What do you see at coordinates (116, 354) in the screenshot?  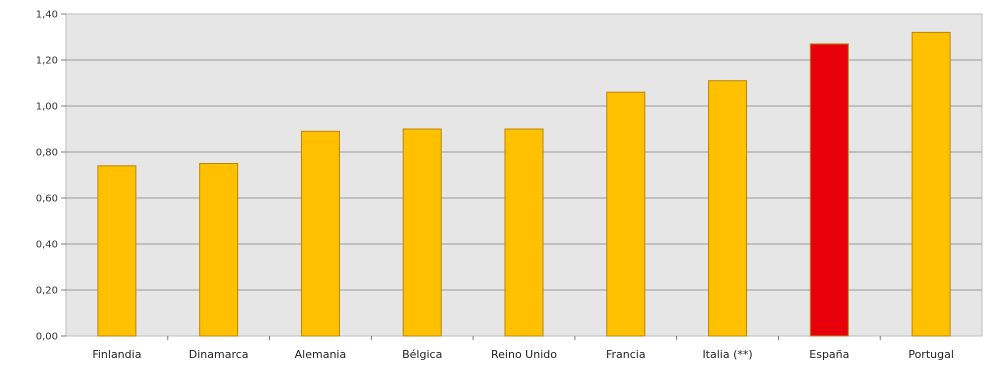 I see `x-tick-label: Finlandia` at bounding box center [116, 354].